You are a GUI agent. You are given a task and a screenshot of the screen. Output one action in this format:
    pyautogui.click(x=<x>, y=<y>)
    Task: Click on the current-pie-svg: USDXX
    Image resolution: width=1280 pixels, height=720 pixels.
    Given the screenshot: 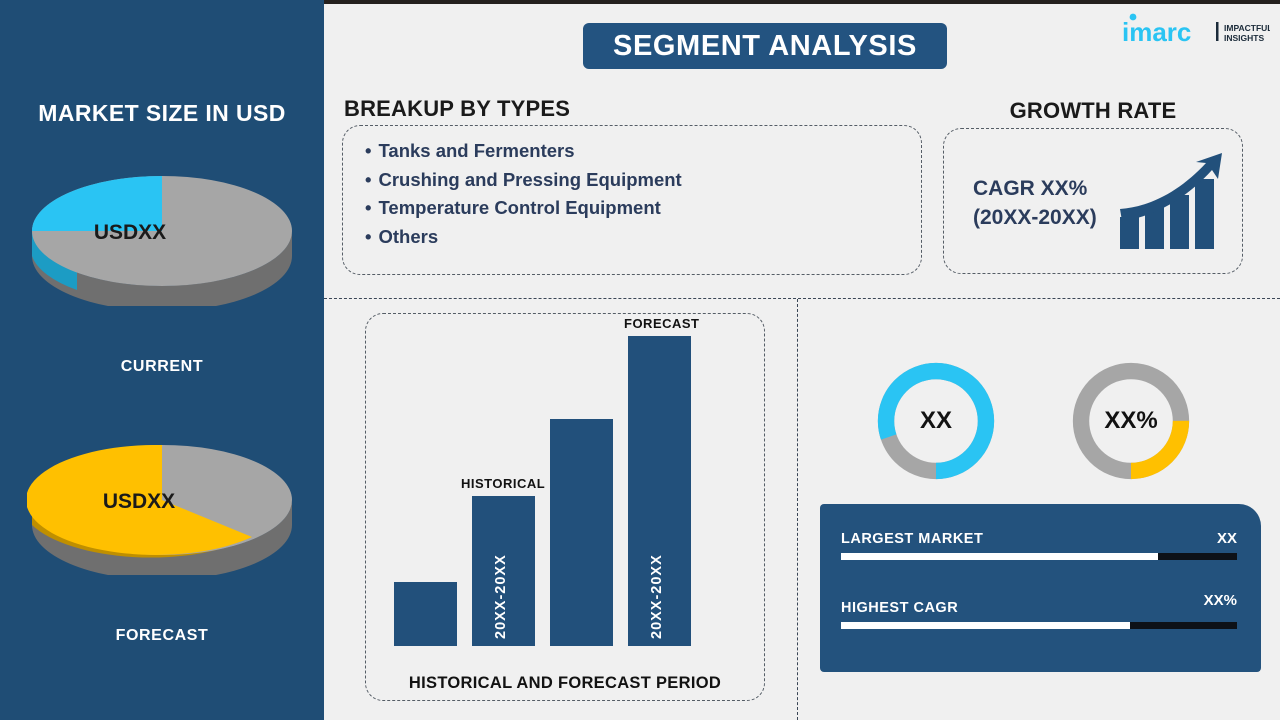 What is the action you would take?
    pyautogui.click(x=162, y=241)
    